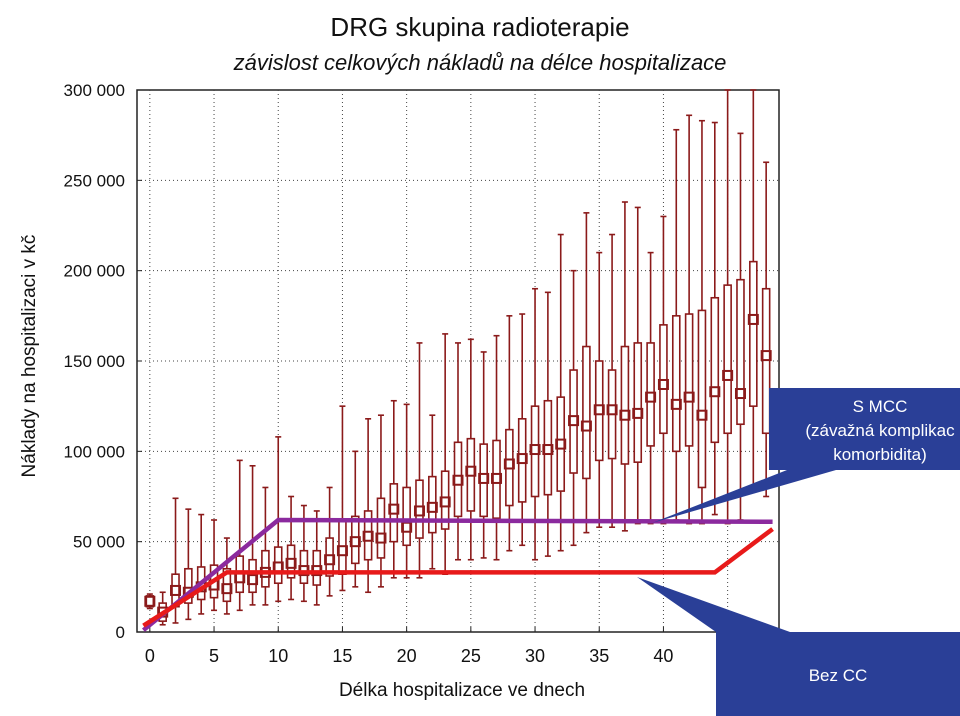 The height and width of the screenshot is (716, 960). Describe the element at coordinates (94, 90) in the screenshot. I see `y-tick-label: 300 000` at that location.